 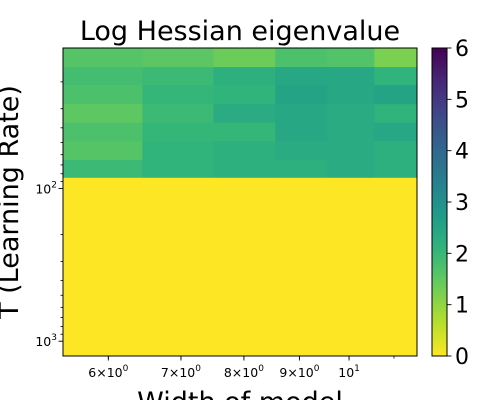 What do you see at coordinates (462, 306) in the screenshot?
I see `colorbar-tick-label: 1` at bounding box center [462, 306].